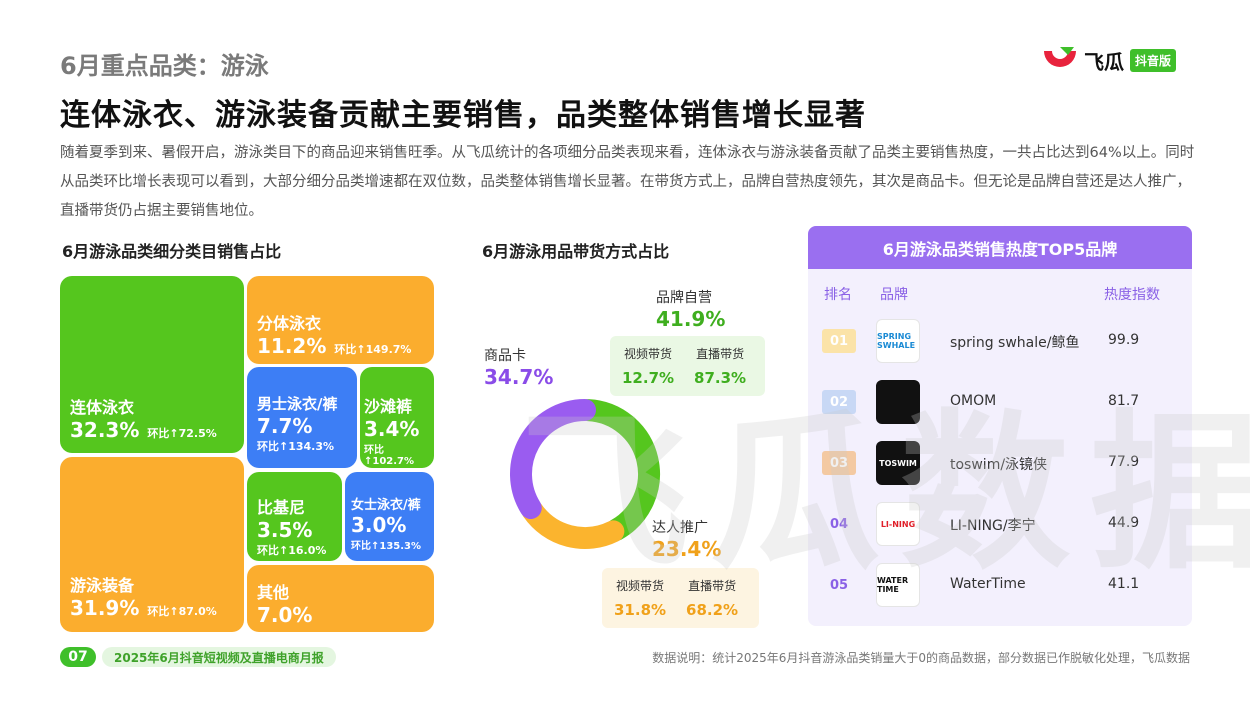  Describe the element at coordinates (720, 378) in the screenshot. I see `breakdown-value: 87.3%` at that location.